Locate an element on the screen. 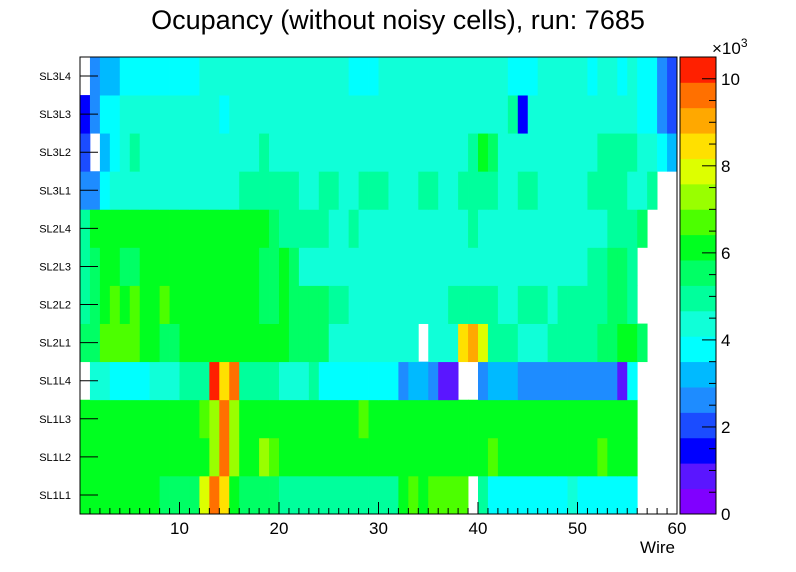 This screenshot has width=796, height=572. color-scale-tick-label: 0 is located at coordinates (725, 514).